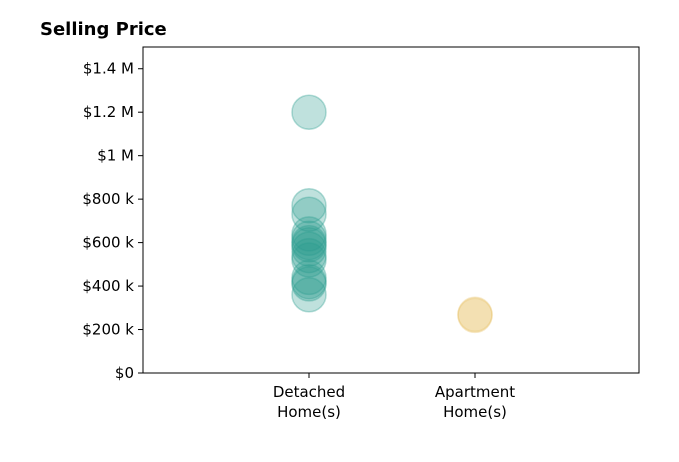  What do you see at coordinates (115, 156) in the screenshot?
I see `y-tick-label: $1 M` at bounding box center [115, 156].